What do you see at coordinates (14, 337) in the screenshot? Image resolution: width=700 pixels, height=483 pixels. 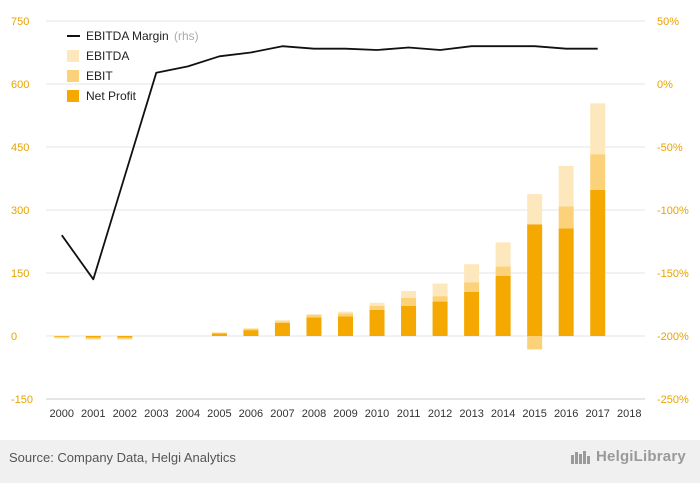 I see `y-left-tick-1: 0` at bounding box center [14, 337].